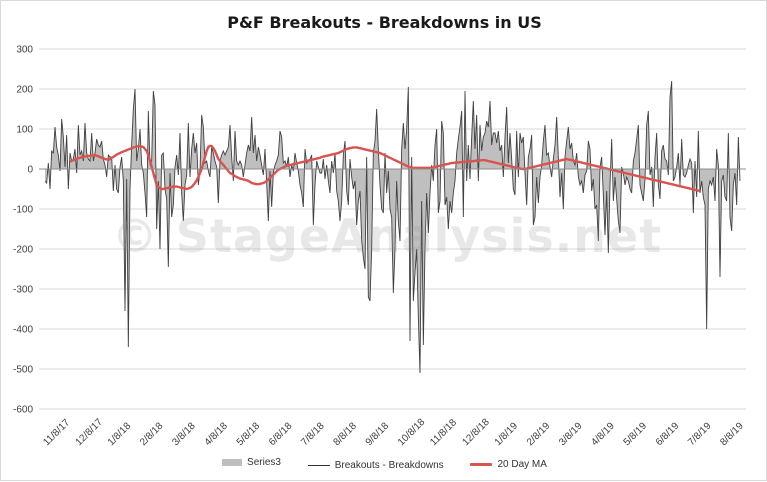 This screenshot has height=482, width=767. I want to click on x-tick-label: 3/8/19, so click(571, 434).